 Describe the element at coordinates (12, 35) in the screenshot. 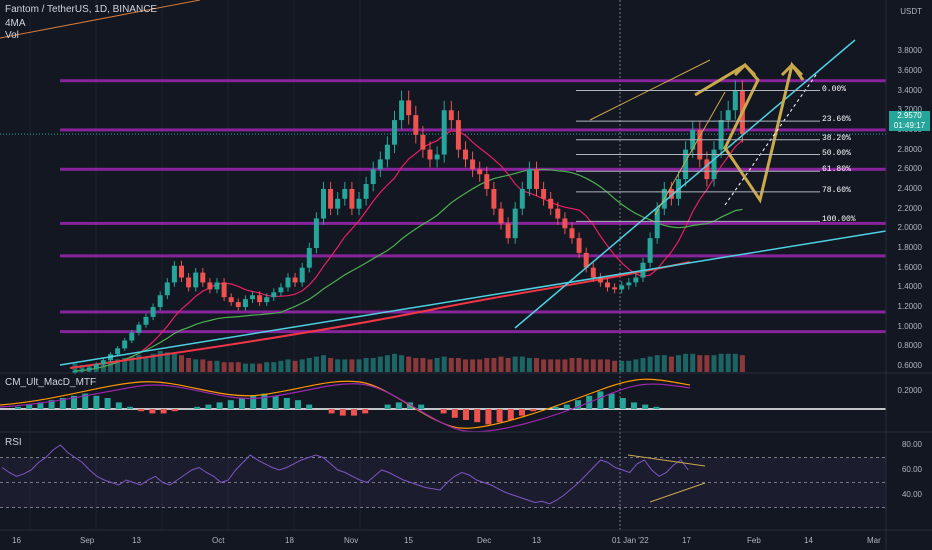

I see `volume-legend: Vol` at that location.